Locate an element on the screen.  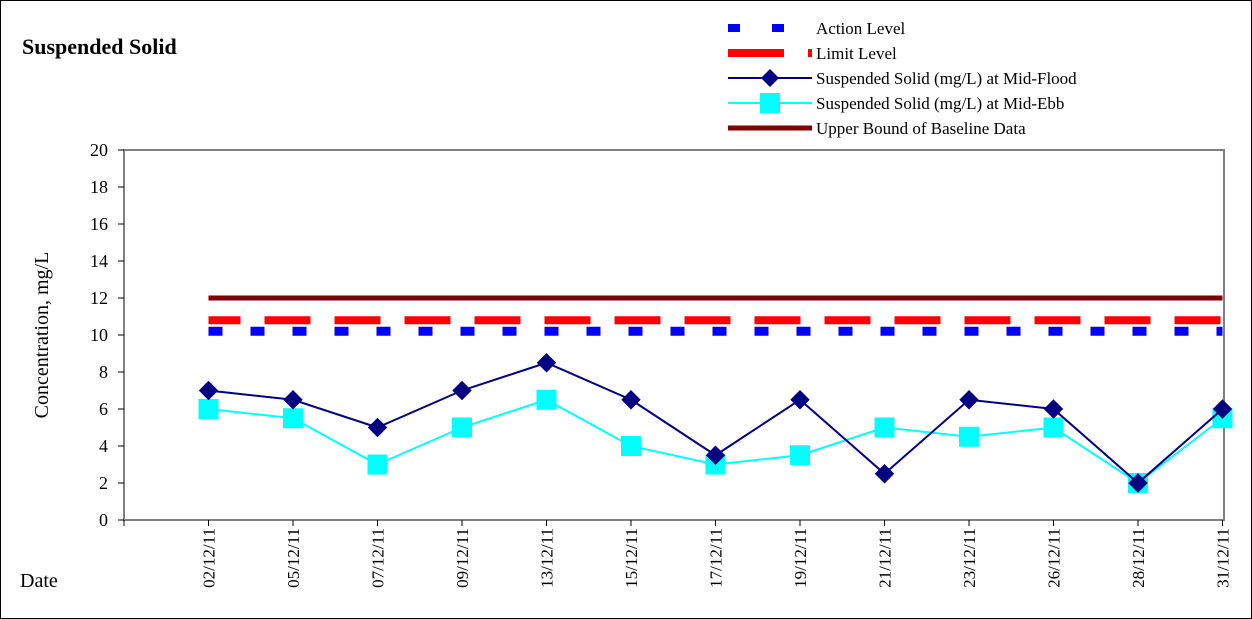
y-tick-label: 12 is located at coordinates (99, 298).